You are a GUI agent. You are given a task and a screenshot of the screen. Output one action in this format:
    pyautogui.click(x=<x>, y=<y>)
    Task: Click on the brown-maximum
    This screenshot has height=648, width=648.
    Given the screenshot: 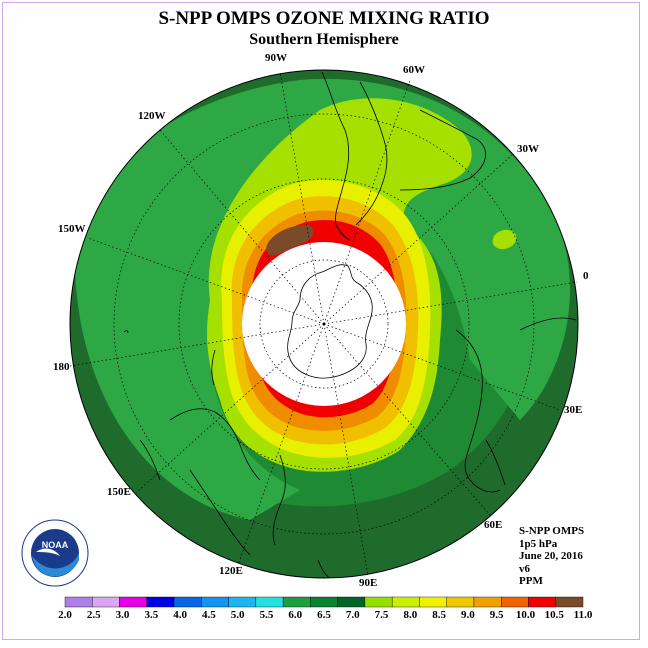 What is the action you would take?
    pyautogui.click(x=290, y=240)
    